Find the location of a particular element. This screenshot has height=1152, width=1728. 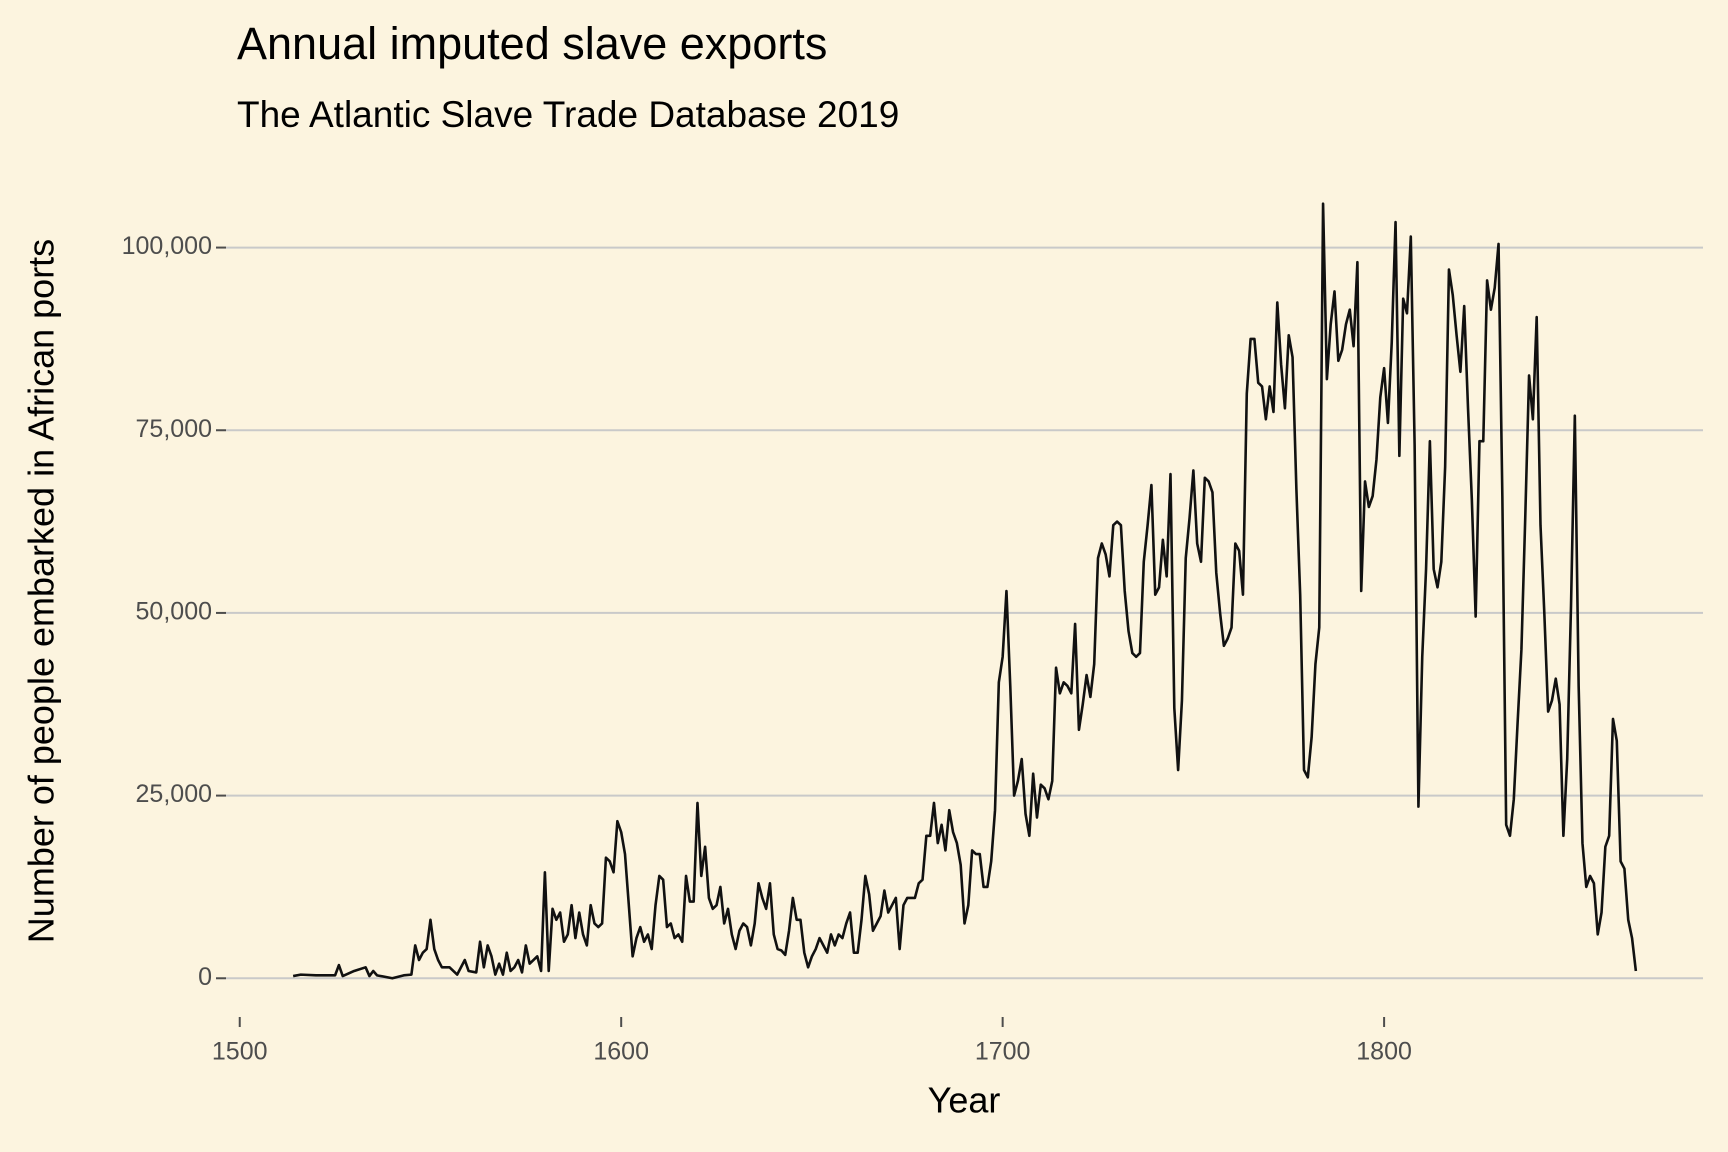

x-tick-label: 1500 is located at coordinates (240, 1052).